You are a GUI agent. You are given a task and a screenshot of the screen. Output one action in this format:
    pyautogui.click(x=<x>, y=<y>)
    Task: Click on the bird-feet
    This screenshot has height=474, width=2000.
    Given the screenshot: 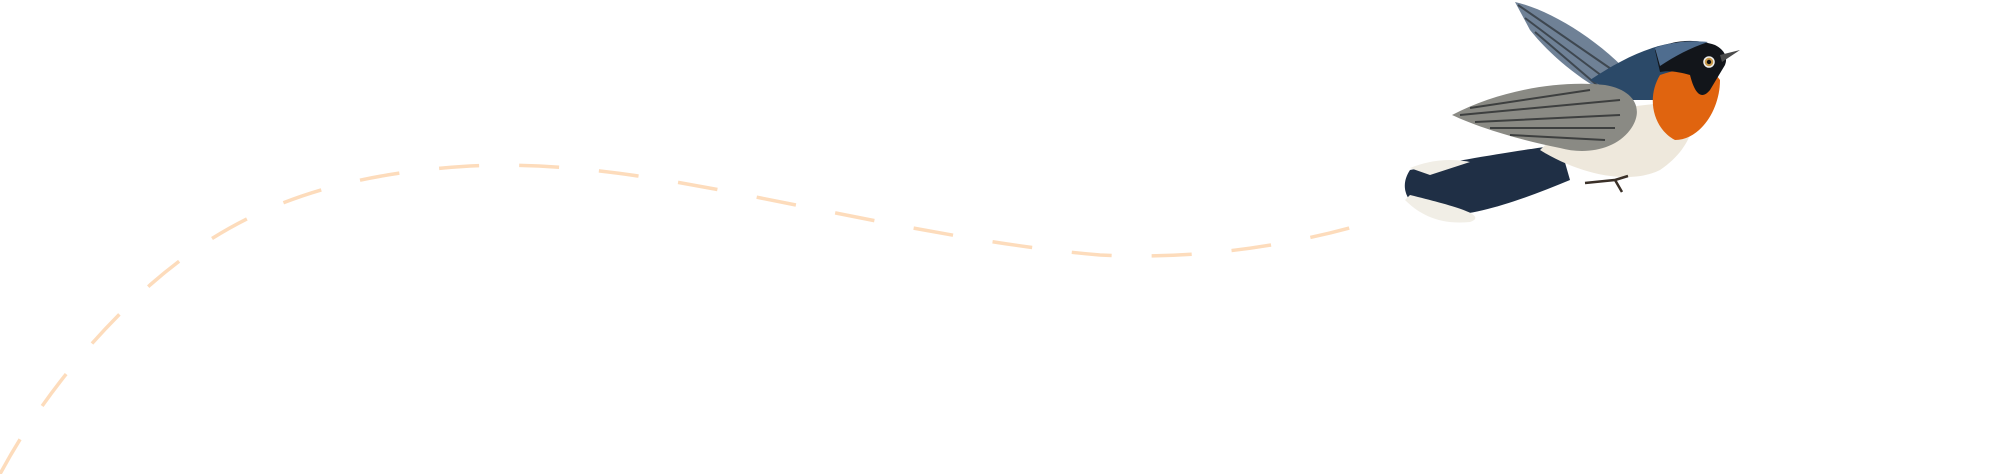 What is the action you would take?
    pyautogui.click(x=1606, y=183)
    